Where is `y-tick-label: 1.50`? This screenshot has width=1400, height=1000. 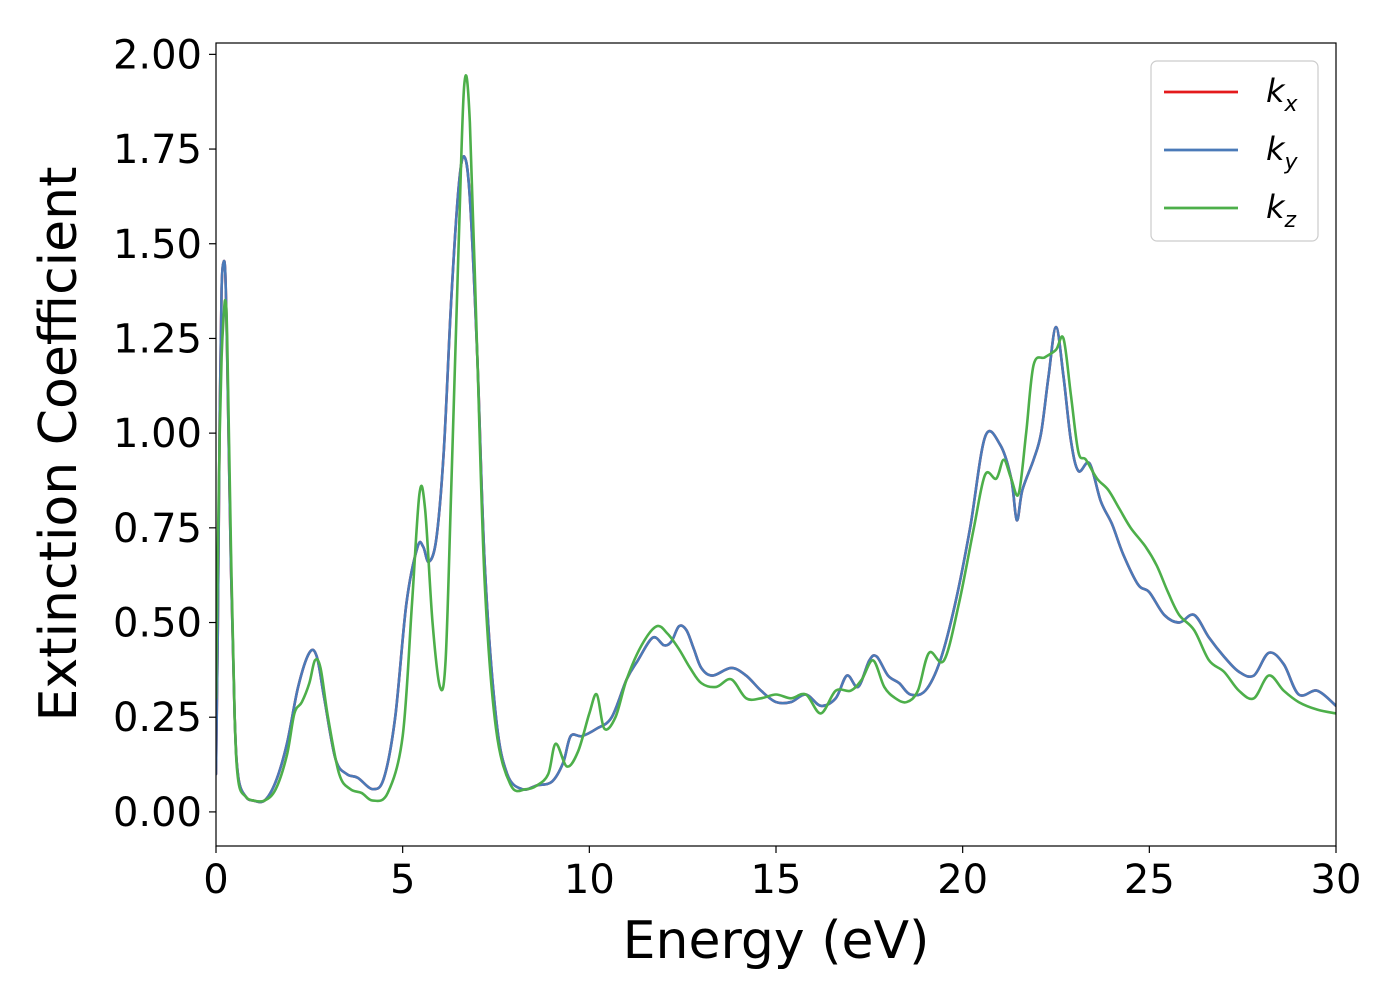 y-tick-label: 1.50 is located at coordinates (157, 245).